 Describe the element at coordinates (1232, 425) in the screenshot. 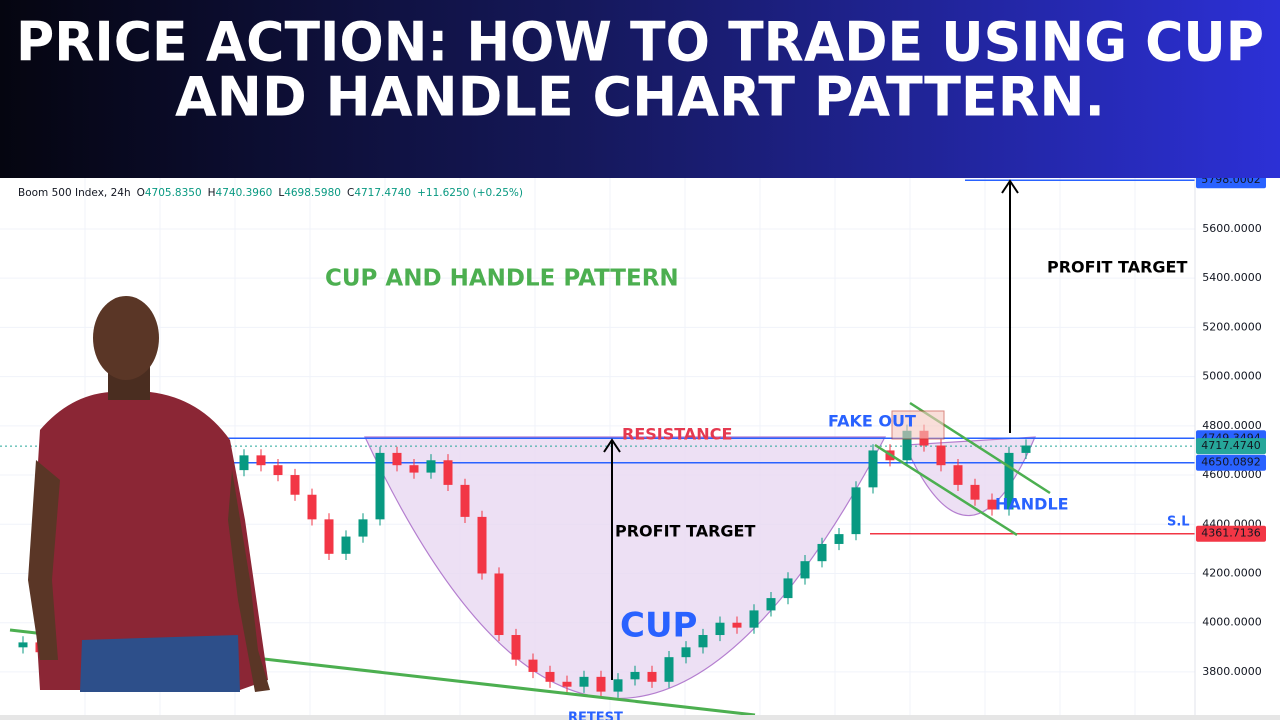

I see `y-tick-label: 4800.0000` at that location.